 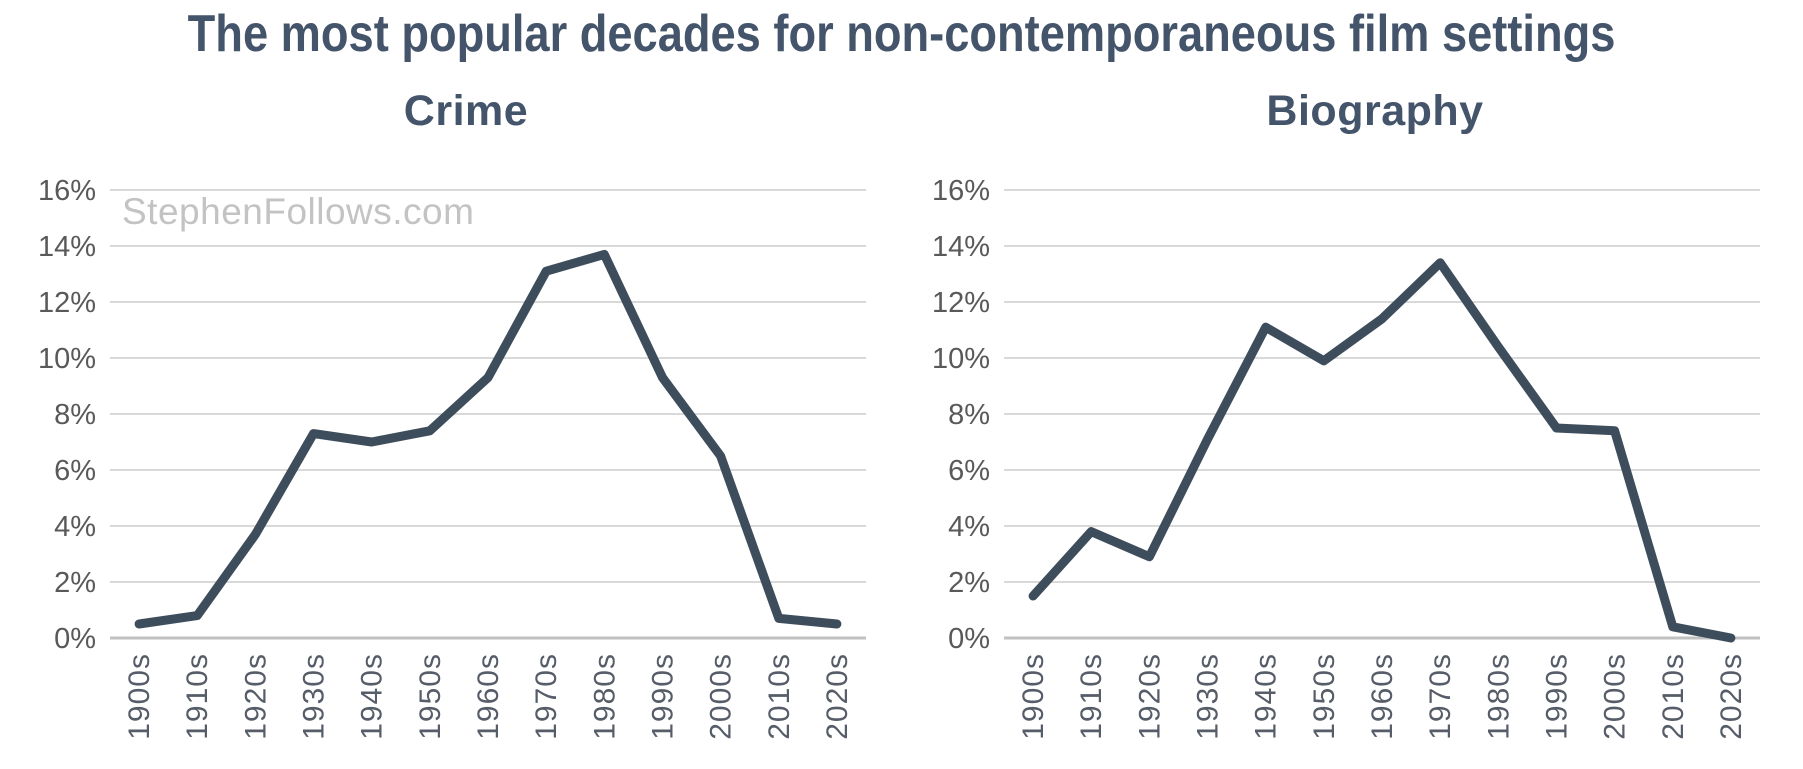 What do you see at coordinates (466, 111) in the screenshot?
I see `chart-title-crime: Crime` at bounding box center [466, 111].